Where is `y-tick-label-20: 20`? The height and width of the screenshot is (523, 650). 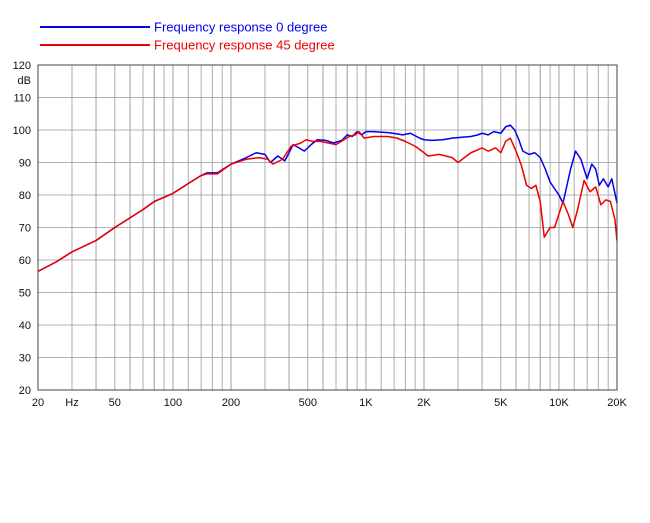
y-tick-label-20: 20 is located at coordinates (25, 391).